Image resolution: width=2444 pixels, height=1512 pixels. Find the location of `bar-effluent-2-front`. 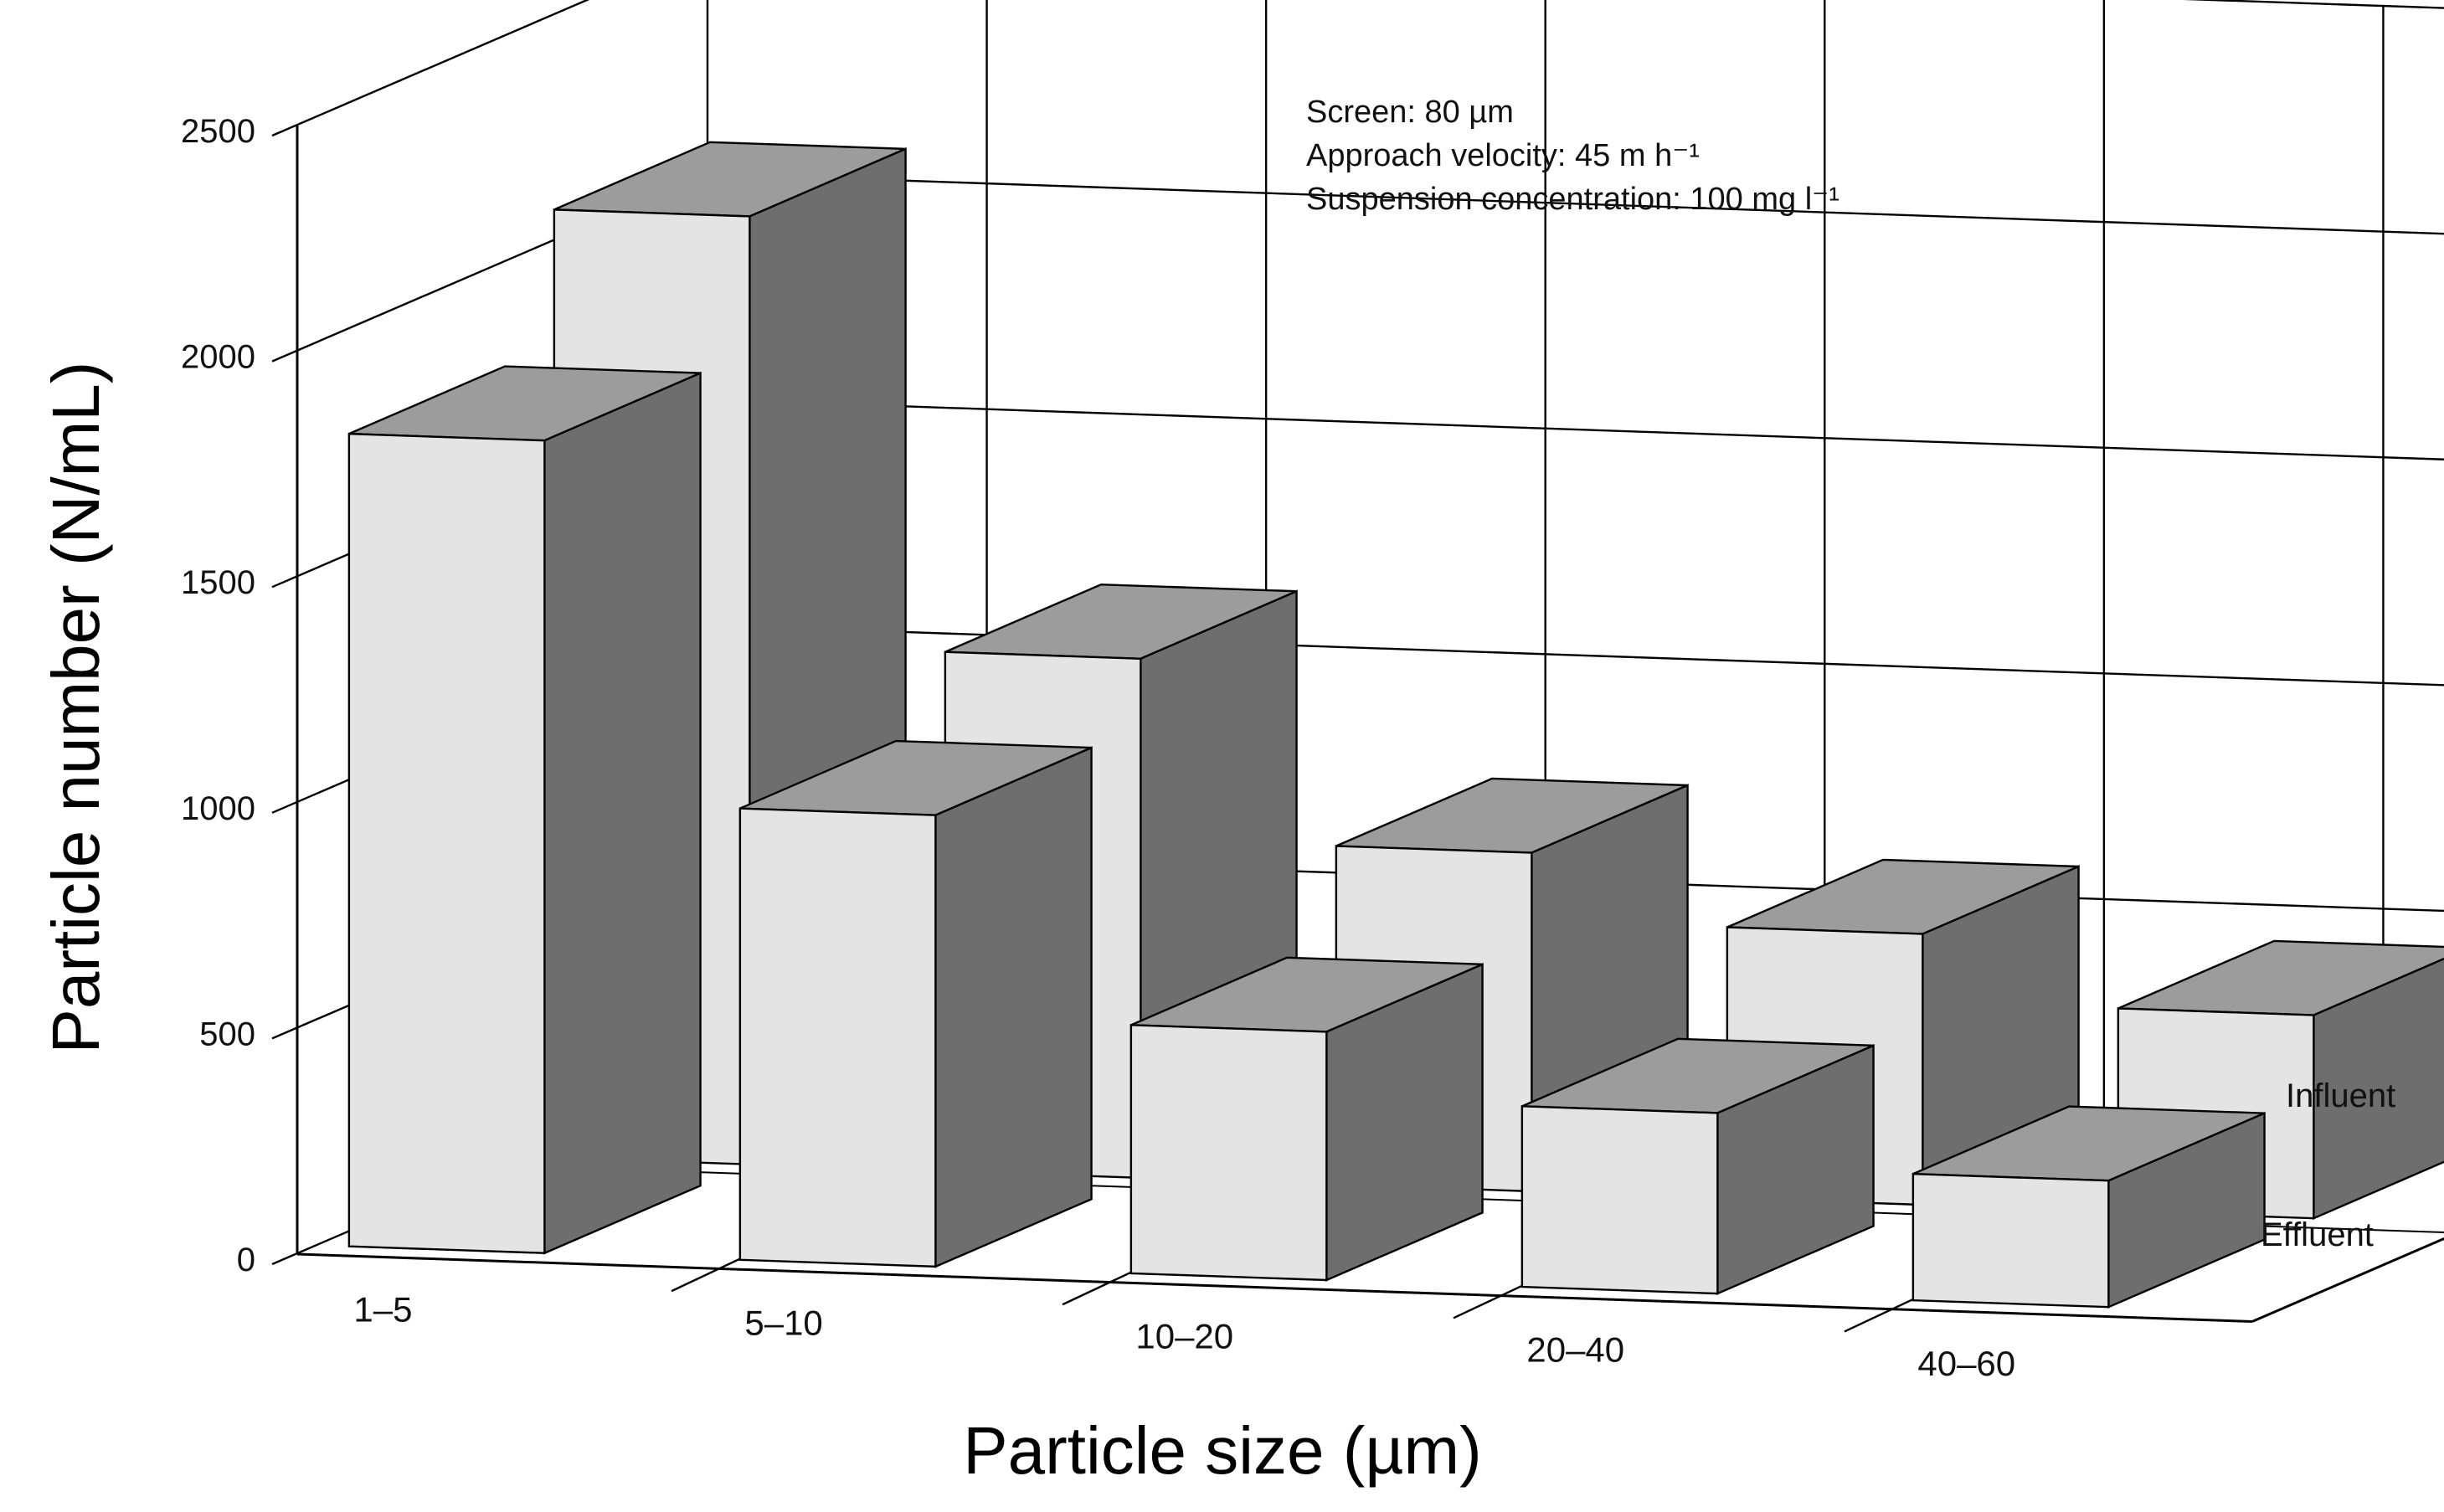

bar-effluent-2-front is located at coordinates (1228, 1153).